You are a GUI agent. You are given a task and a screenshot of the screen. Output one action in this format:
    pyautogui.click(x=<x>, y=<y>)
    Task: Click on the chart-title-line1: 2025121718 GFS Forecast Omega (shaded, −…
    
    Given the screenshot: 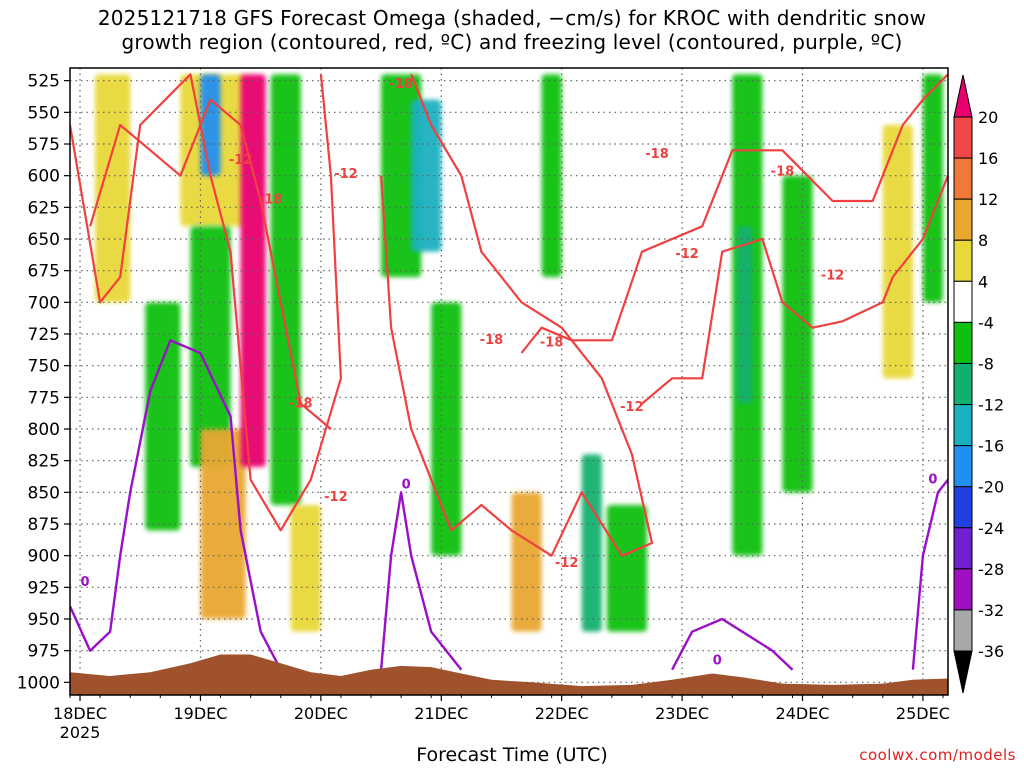 What is the action you would take?
    pyautogui.click(x=512, y=18)
    